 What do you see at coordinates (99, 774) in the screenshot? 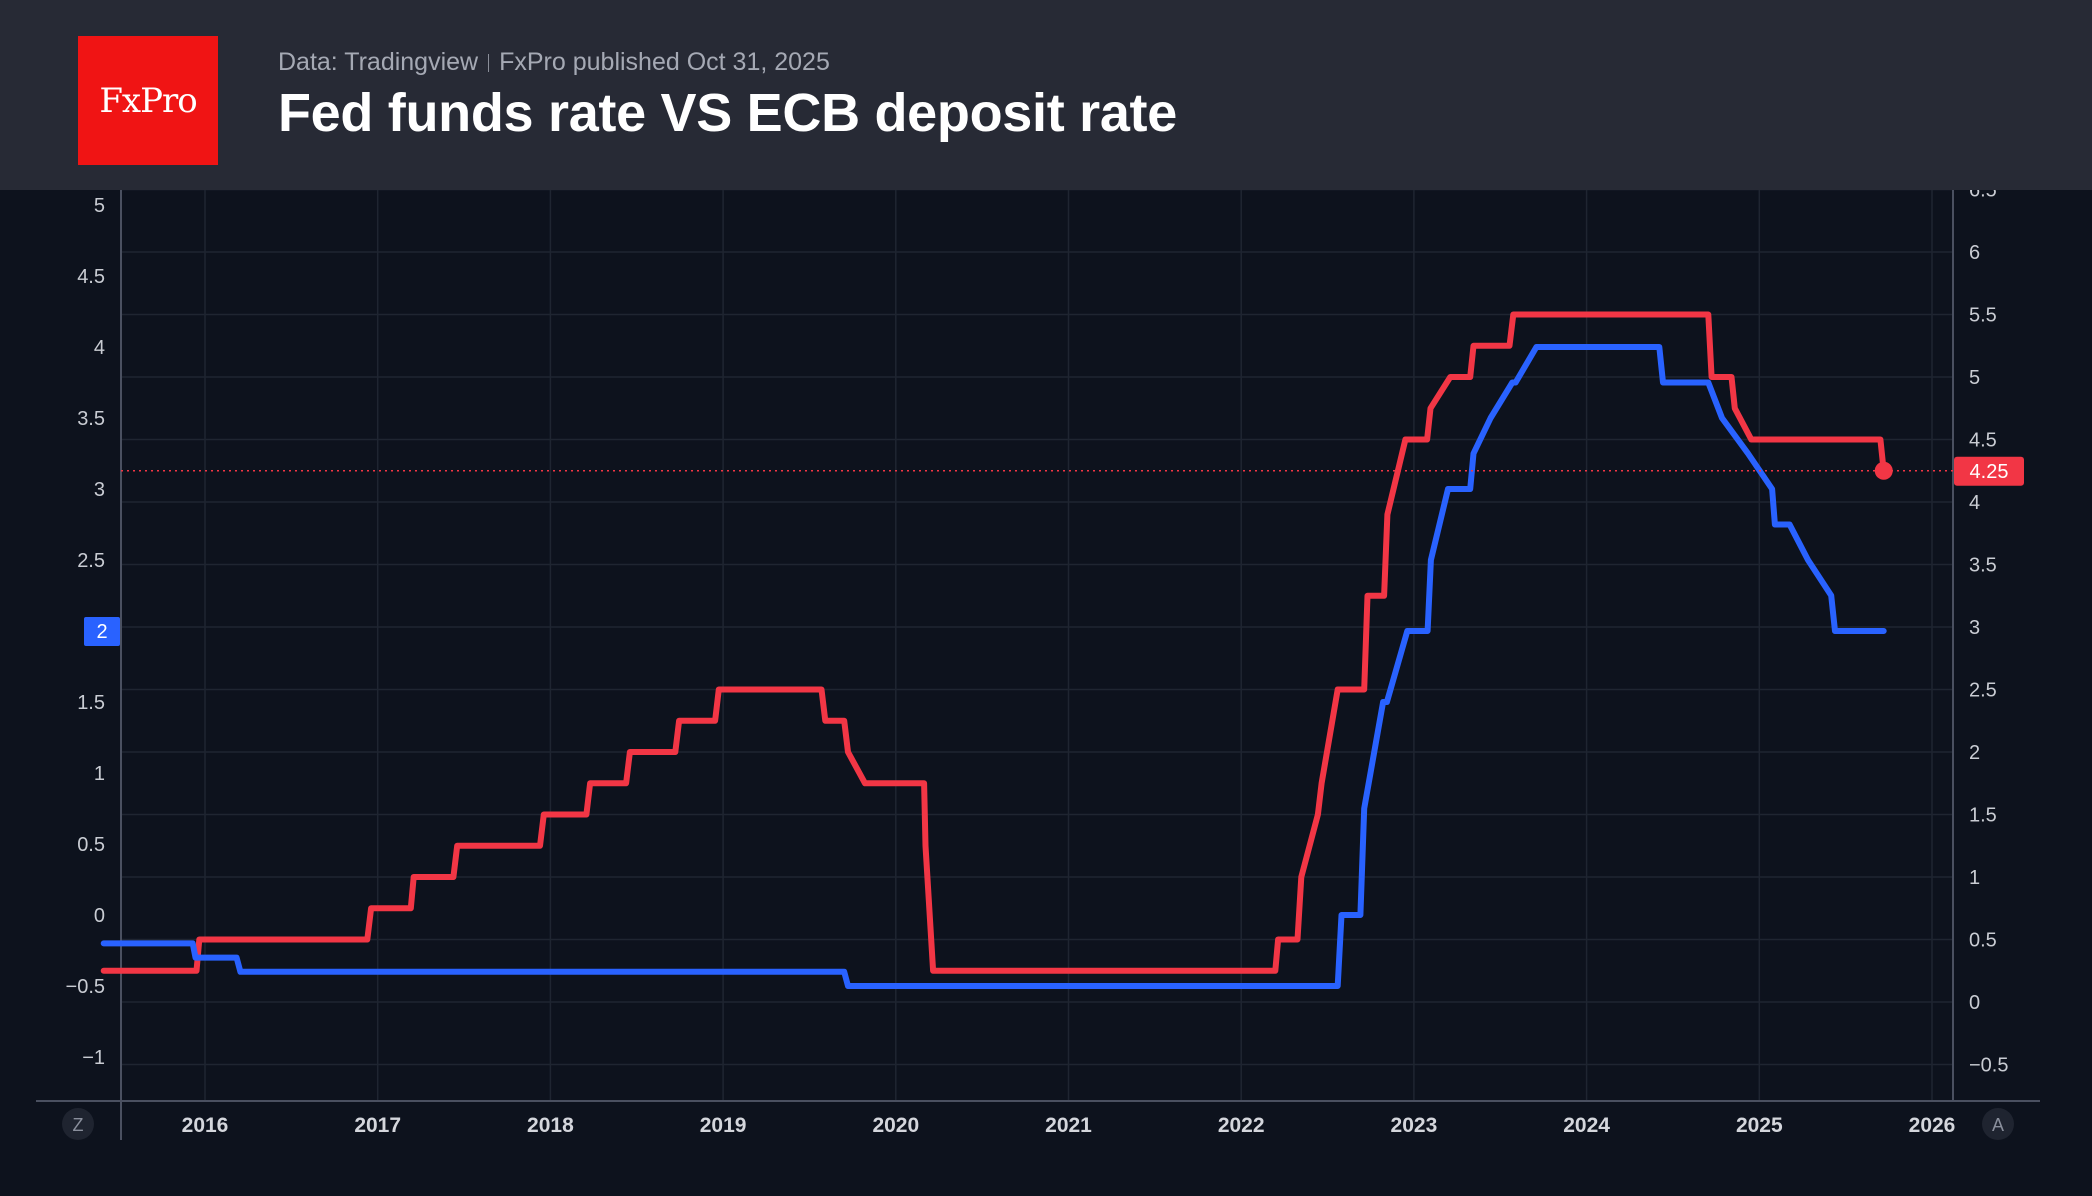
I see `left-axis-tick-label: 1` at bounding box center [99, 774].